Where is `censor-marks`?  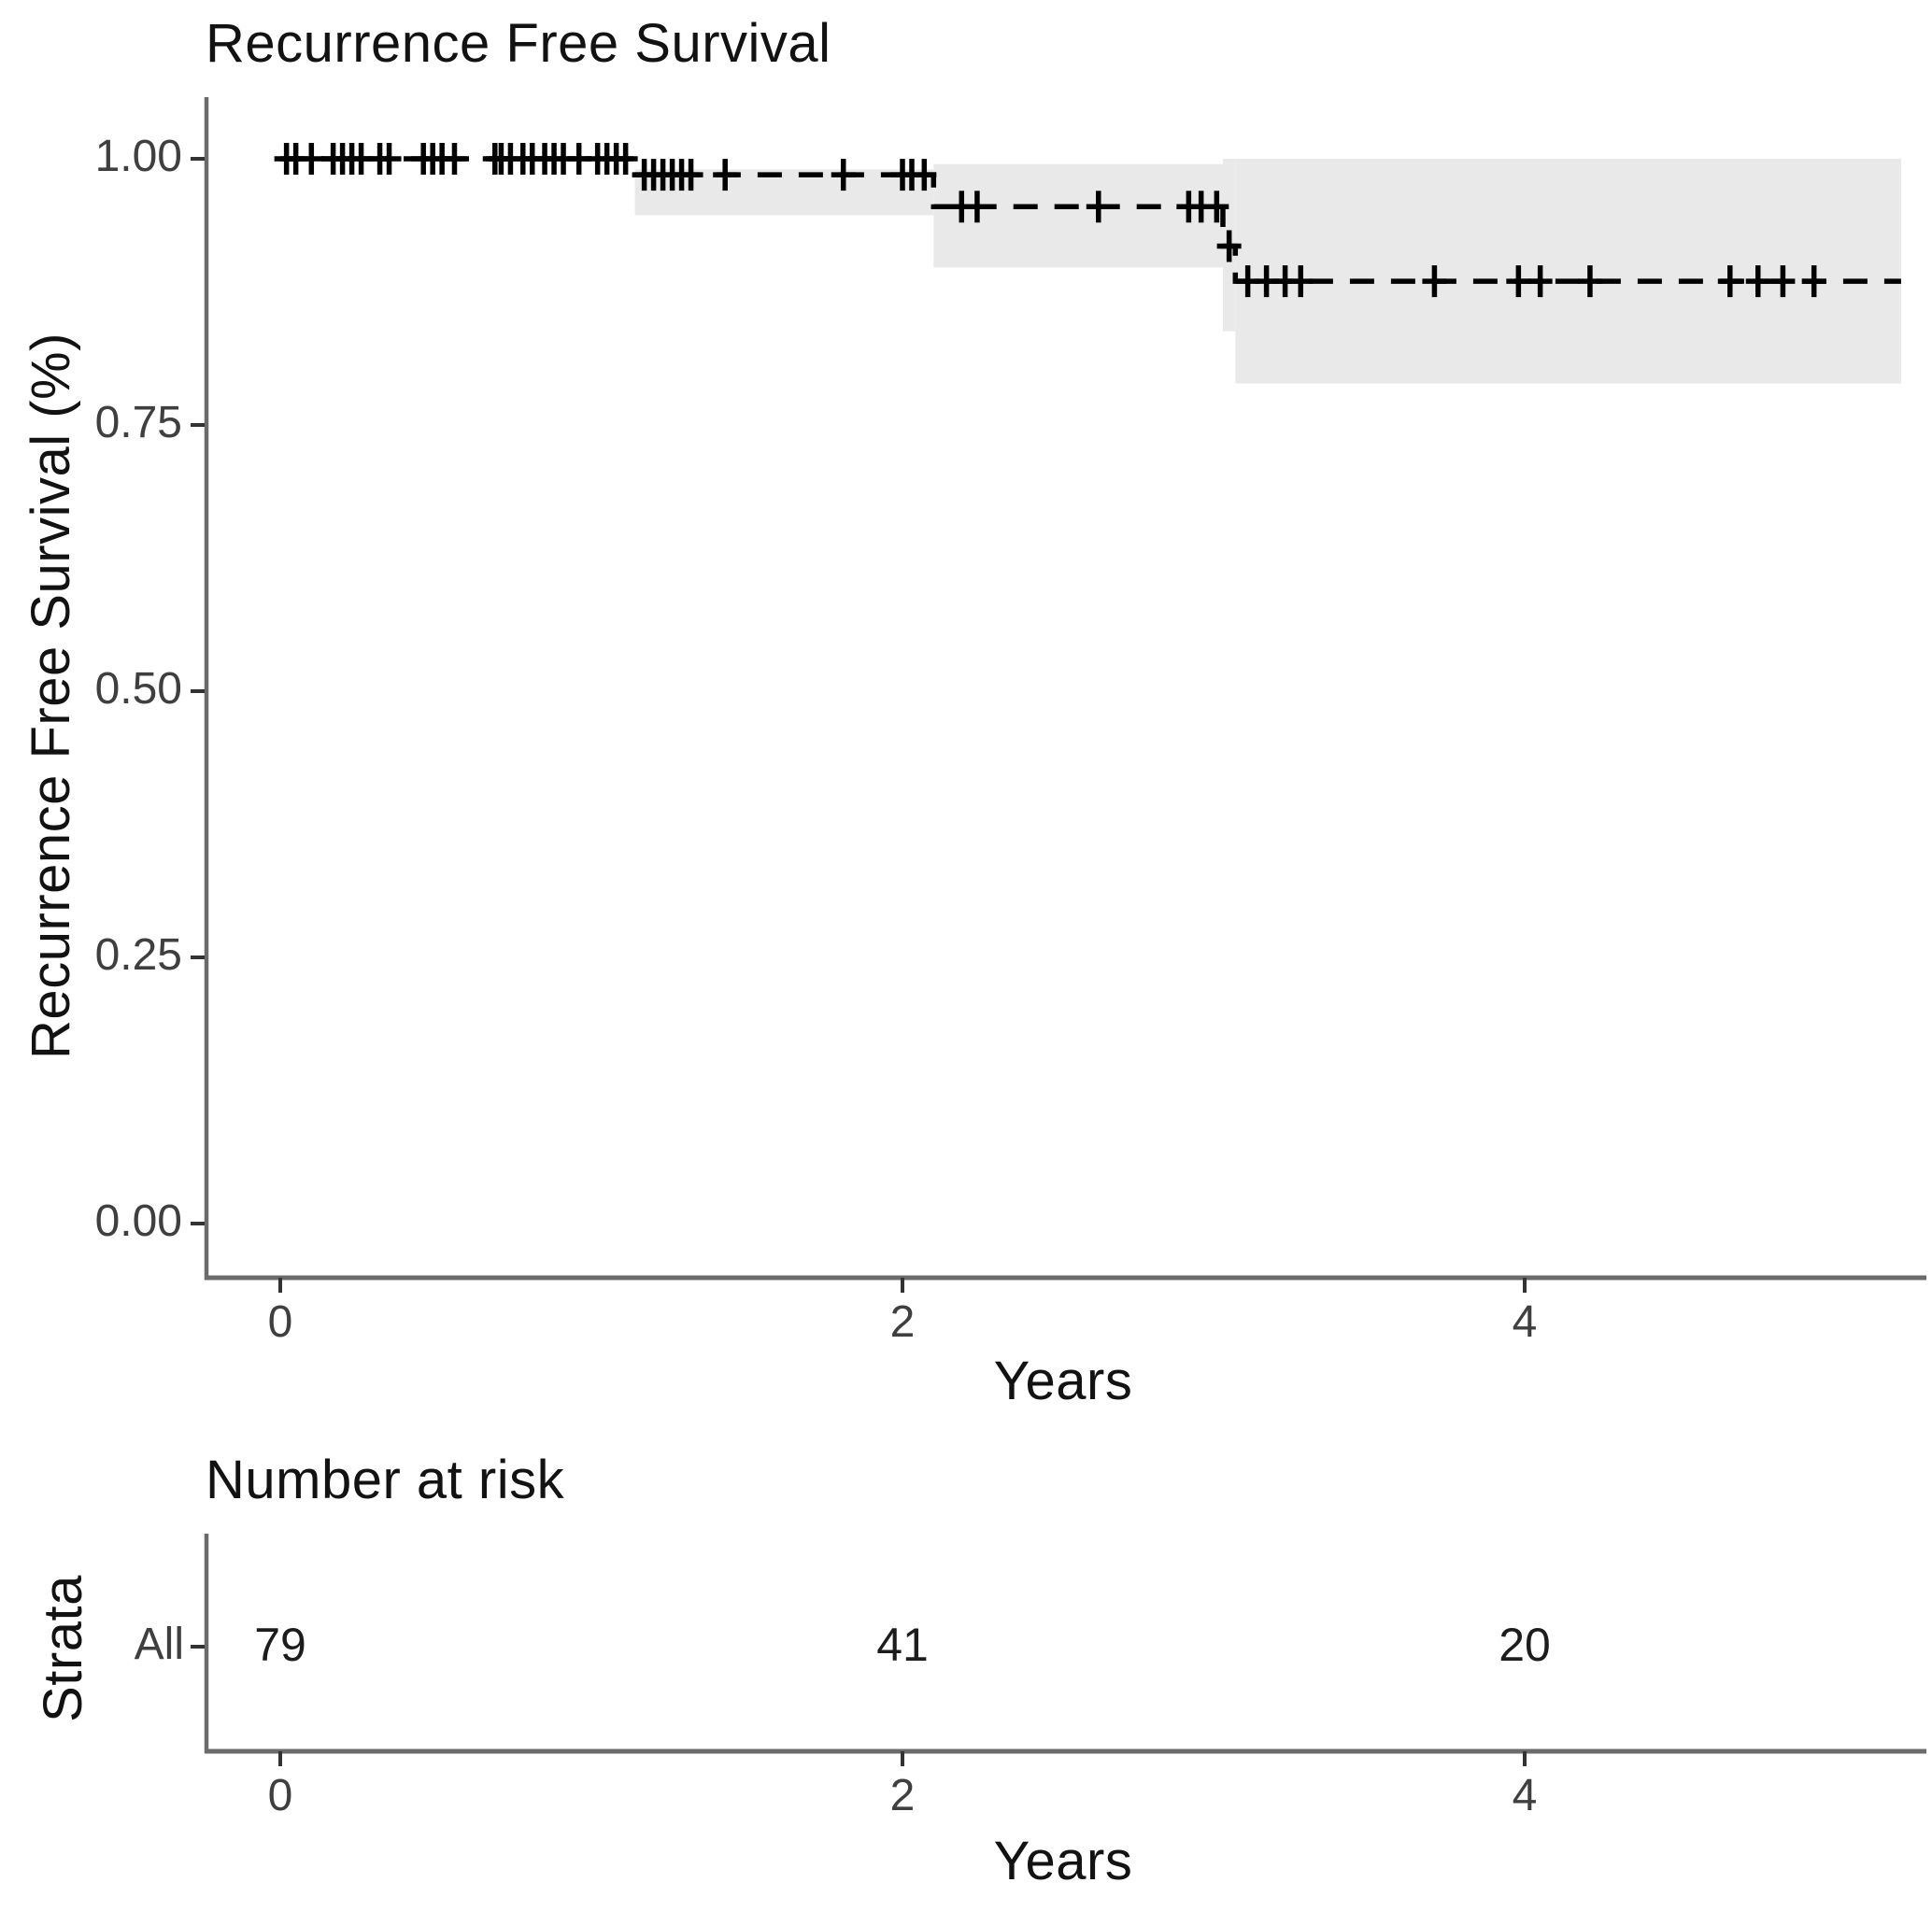 censor-marks is located at coordinates (1050, 220).